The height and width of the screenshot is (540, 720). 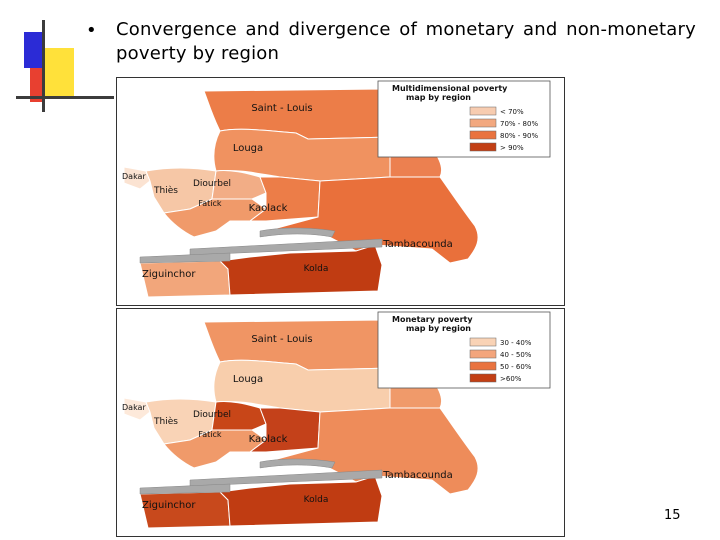 I want to click on page-number: 15, so click(x=672, y=515).